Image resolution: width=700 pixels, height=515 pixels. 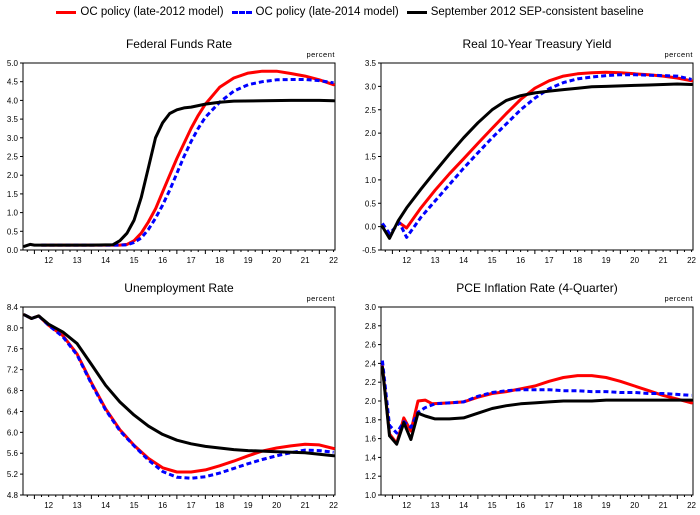 I want to click on y-tick-label: 7.2, so click(x=13, y=370).